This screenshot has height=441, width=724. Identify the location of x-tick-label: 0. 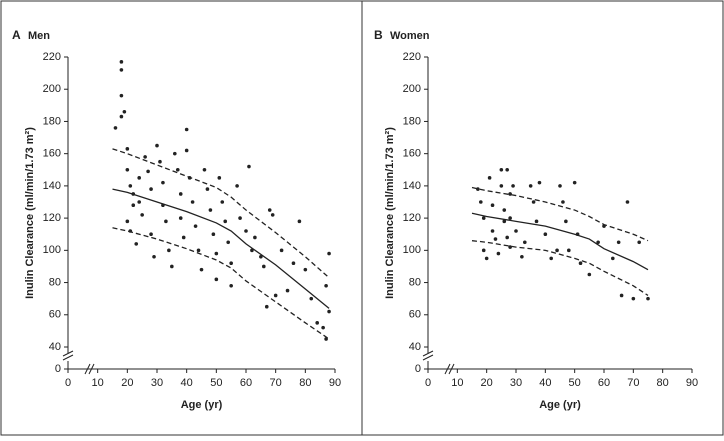
(428, 383).